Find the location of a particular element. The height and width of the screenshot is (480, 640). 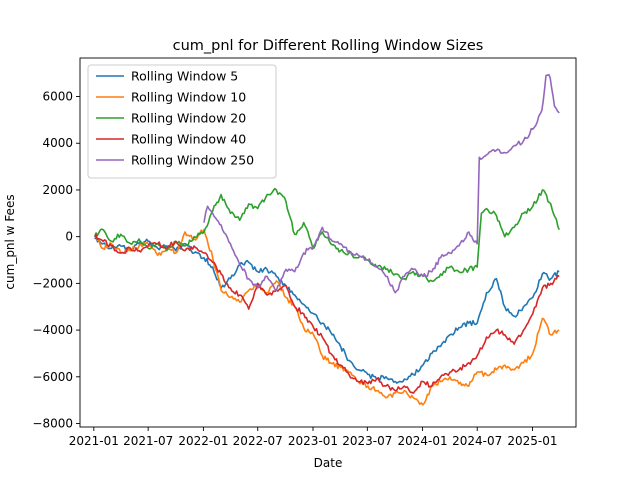

legend-label: Rolling Window 20 is located at coordinates (188, 118).